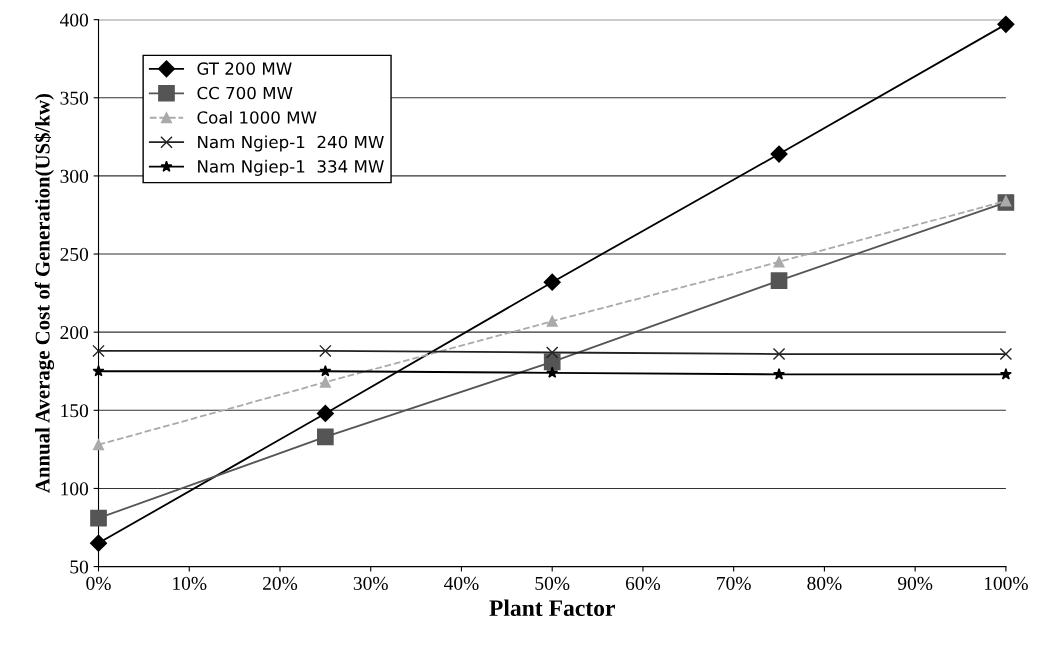  What do you see at coordinates (245, 93) in the screenshot?
I see `legend-label: CC 700 MW` at bounding box center [245, 93].